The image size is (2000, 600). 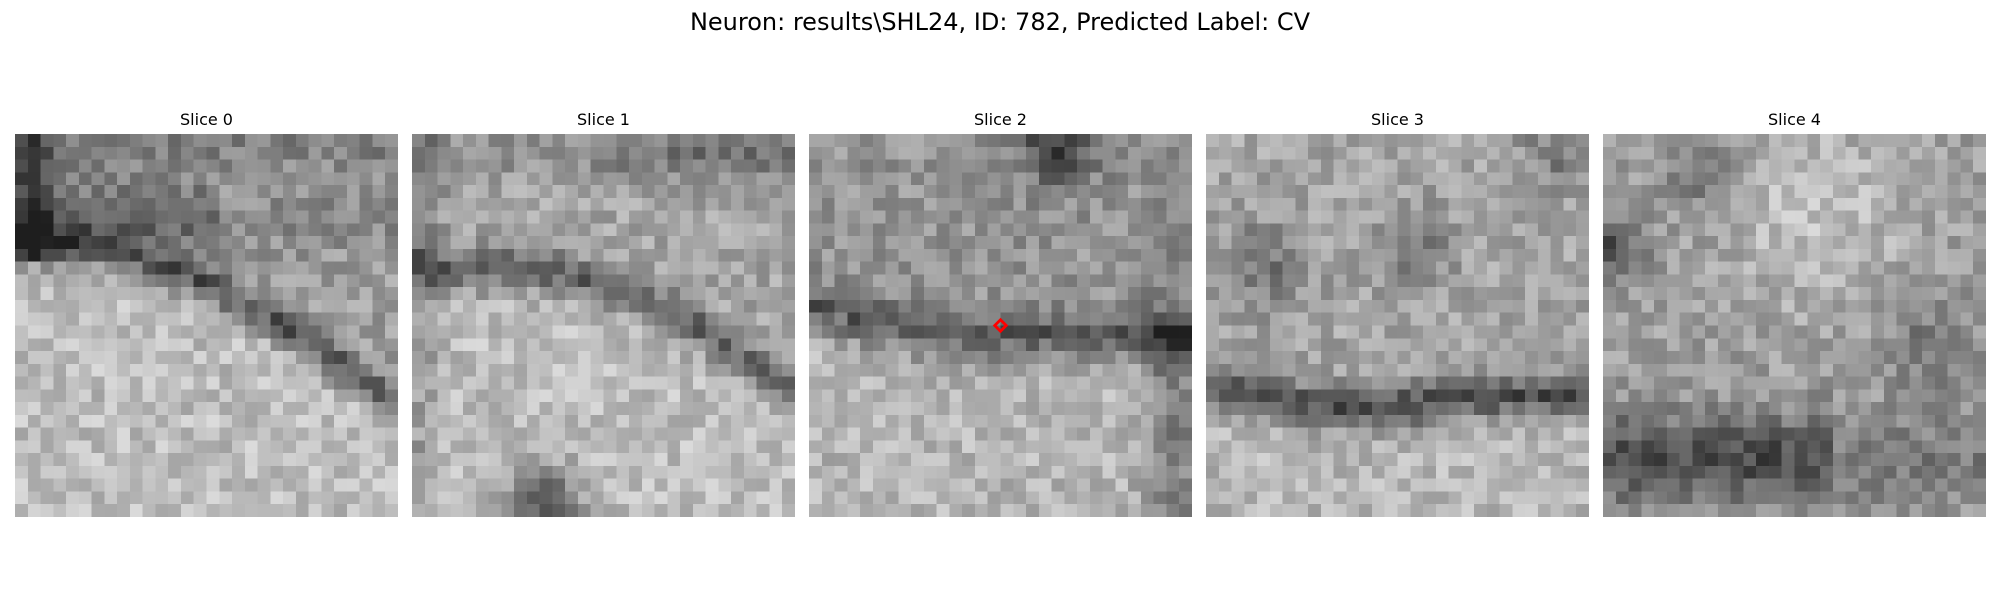 What do you see at coordinates (603, 119) in the screenshot?
I see `slice-title-1: Slice 1` at bounding box center [603, 119].